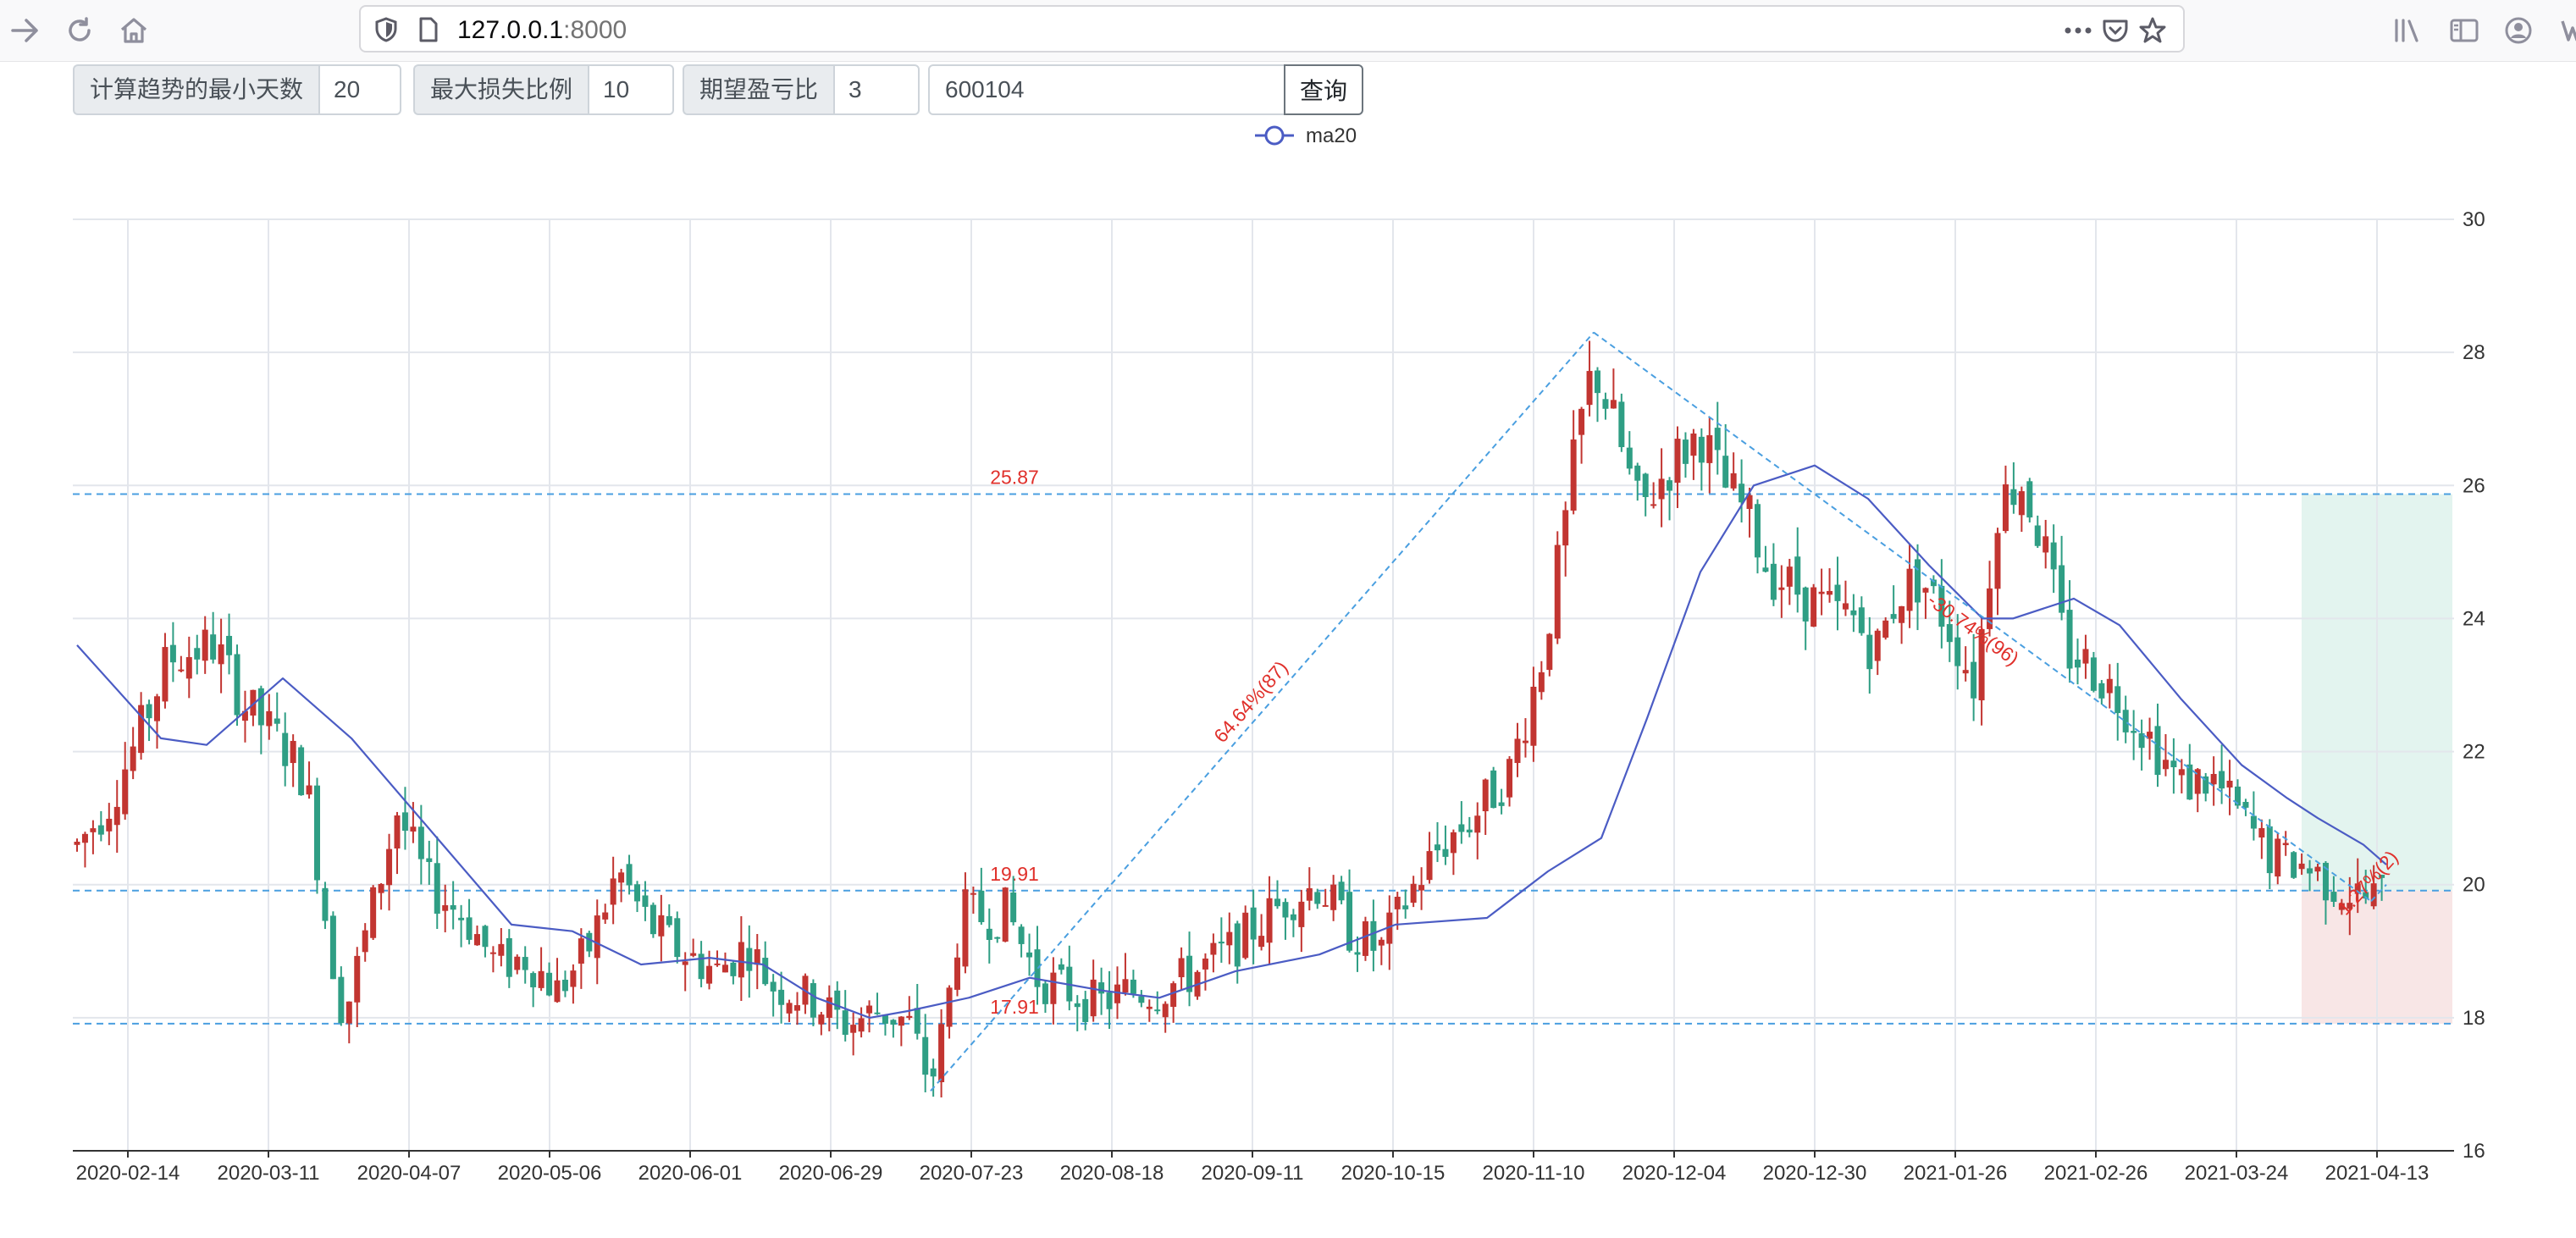 This screenshot has height=1238, width=2576. I want to click on ratio-input, so click(876, 89).